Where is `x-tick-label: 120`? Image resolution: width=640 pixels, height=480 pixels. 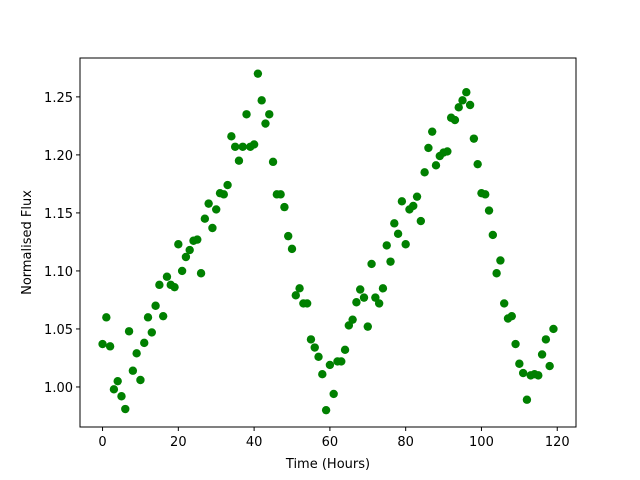
x-tick-label: 120 is located at coordinates (557, 442).